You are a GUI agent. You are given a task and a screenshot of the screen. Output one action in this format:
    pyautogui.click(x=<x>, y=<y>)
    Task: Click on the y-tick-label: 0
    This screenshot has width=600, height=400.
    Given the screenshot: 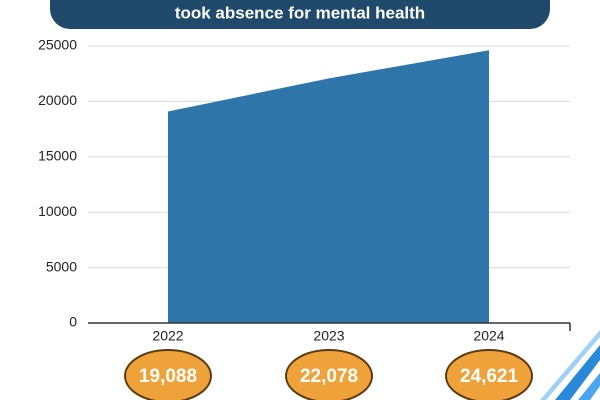 What is the action you would take?
    pyautogui.click(x=73, y=322)
    